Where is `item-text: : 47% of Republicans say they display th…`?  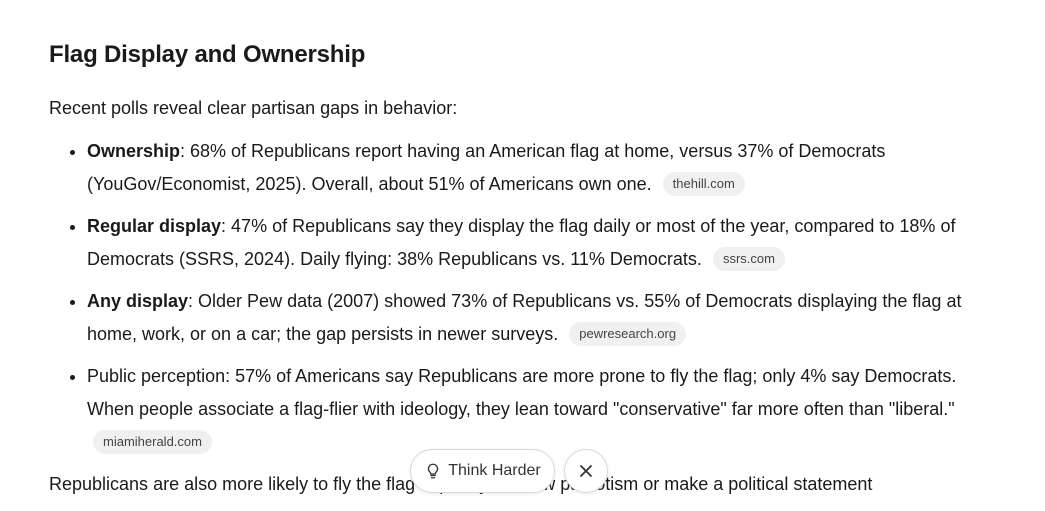
item-text: : 47% of Republicans say they display th… is located at coordinates (521, 242).